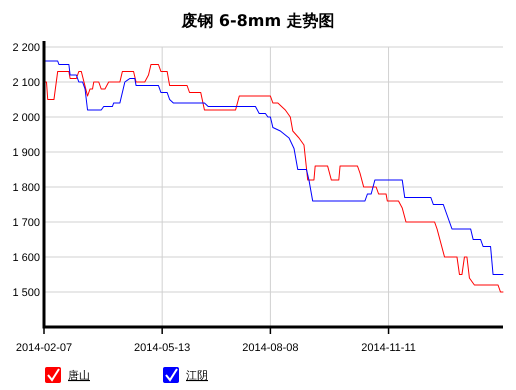 The image size is (516, 390). Describe the element at coordinates (388, 348) in the screenshot. I see `x-tick-label: 2014-11-11` at that location.